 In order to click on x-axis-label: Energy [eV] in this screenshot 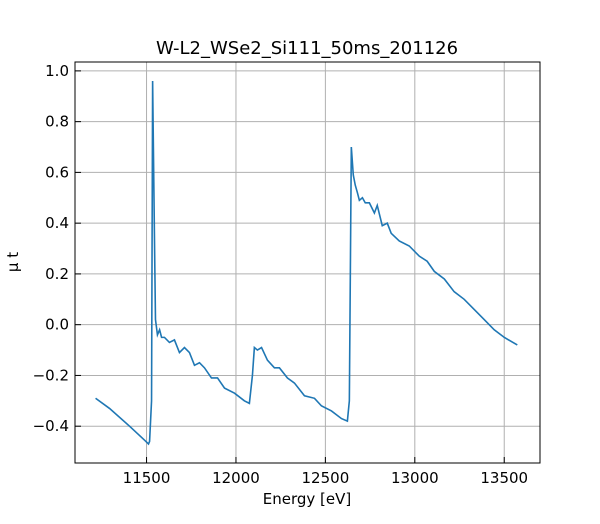, I will do `click(307, 499)`.